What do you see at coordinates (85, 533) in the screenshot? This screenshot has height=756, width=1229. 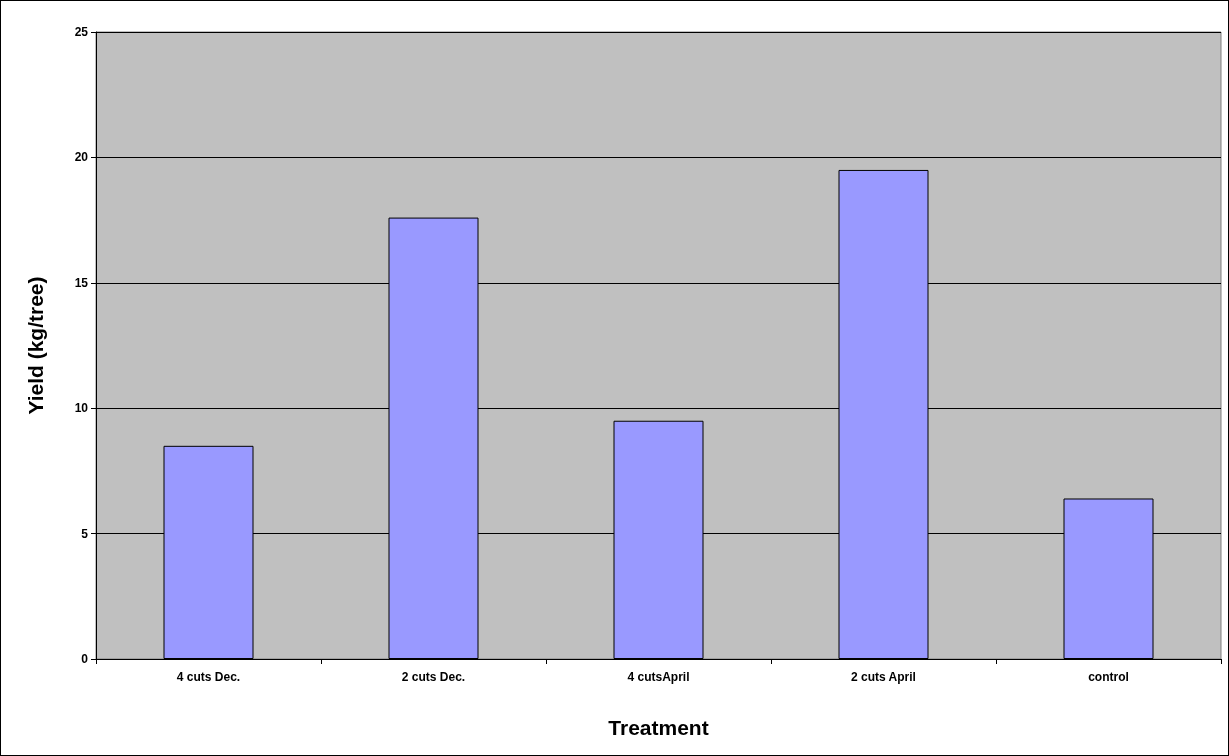 I see `y-tick-label: 5` at bounding box center [85, 533].